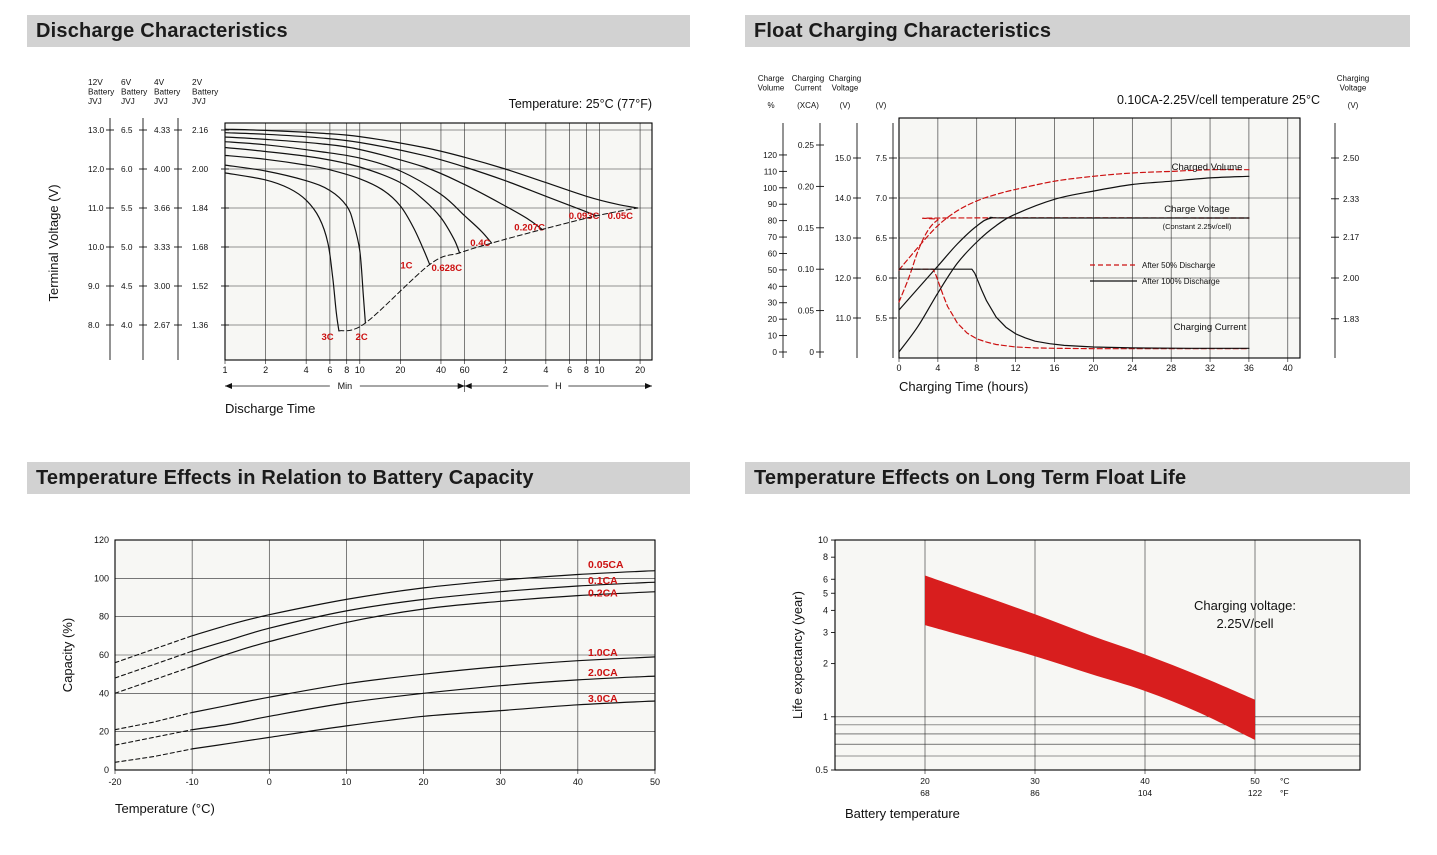 Image resolution: width=1437 pixels, height=855 pixels. Describe the element at coordinates (881, 105) in the screenshot. I see `svg-text: (V)` at that location.